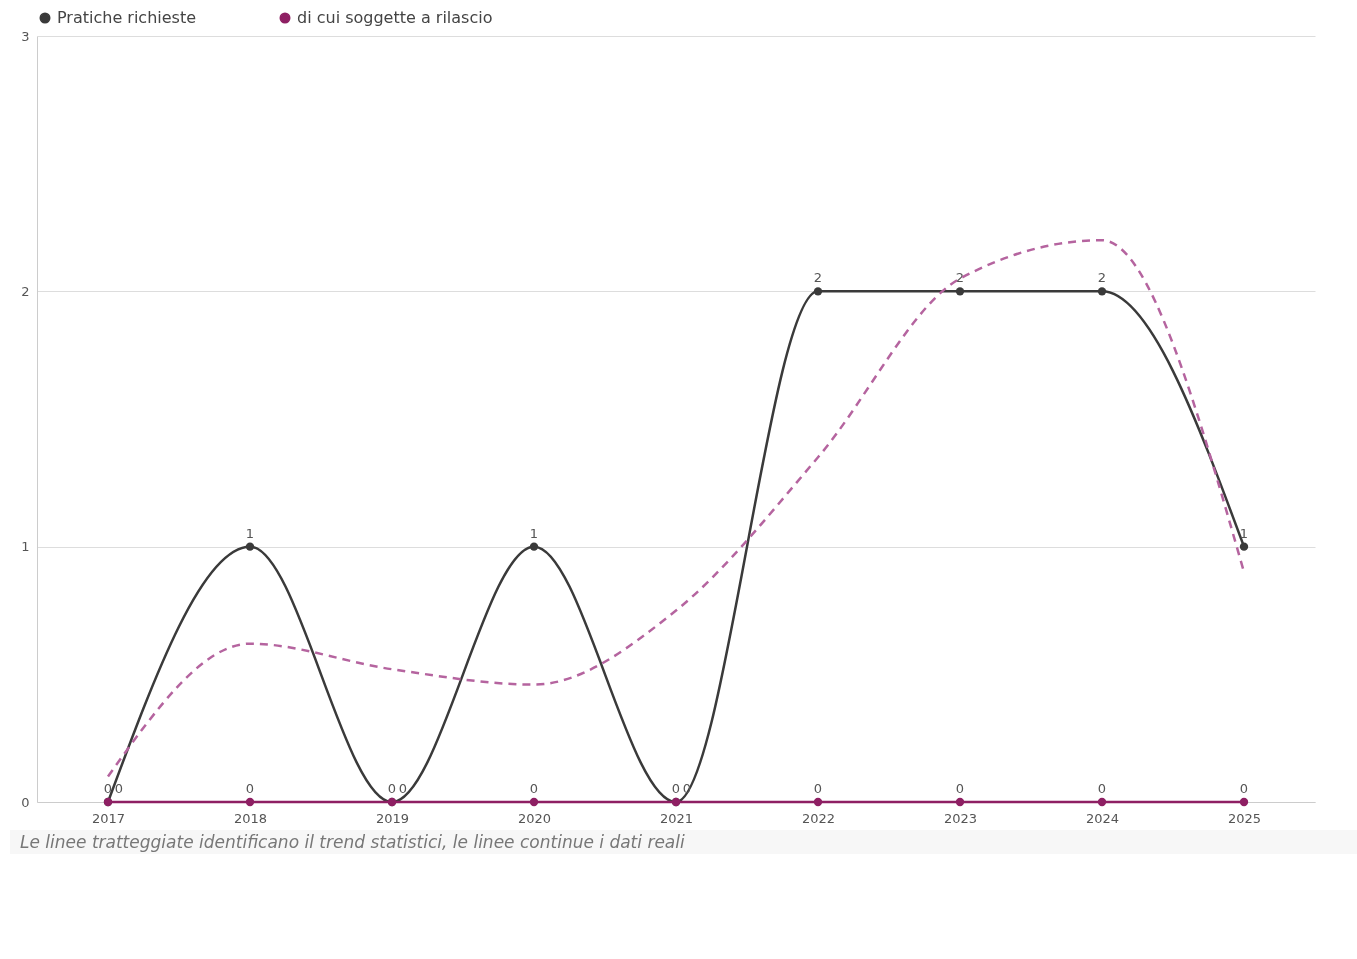 This screenshot has height=959, width=1357. Describe the element at coordinates (108, 818) in the screenshot. I see `x-tick-label: 2017` at that location.